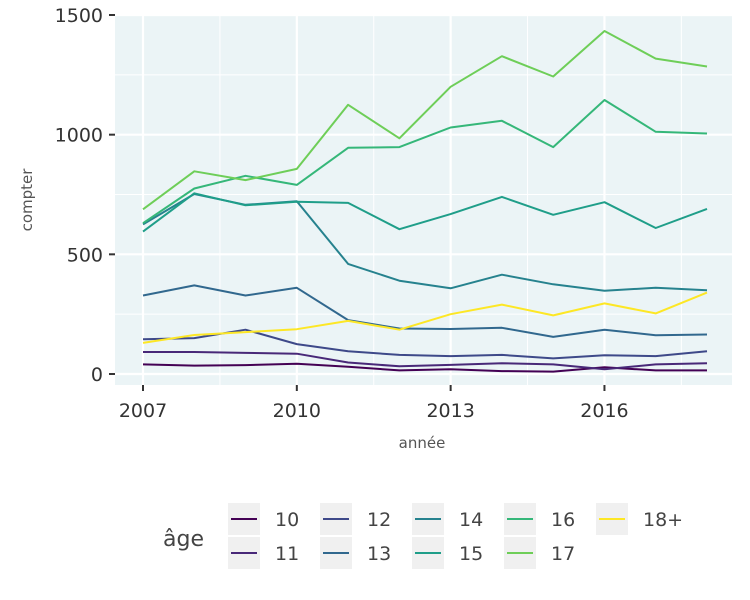 The height and width of the screenshot is (600, 750). Describe the element at coordinates (422, 443) in the screenshot. I see `x-axis-title: année` at that location.